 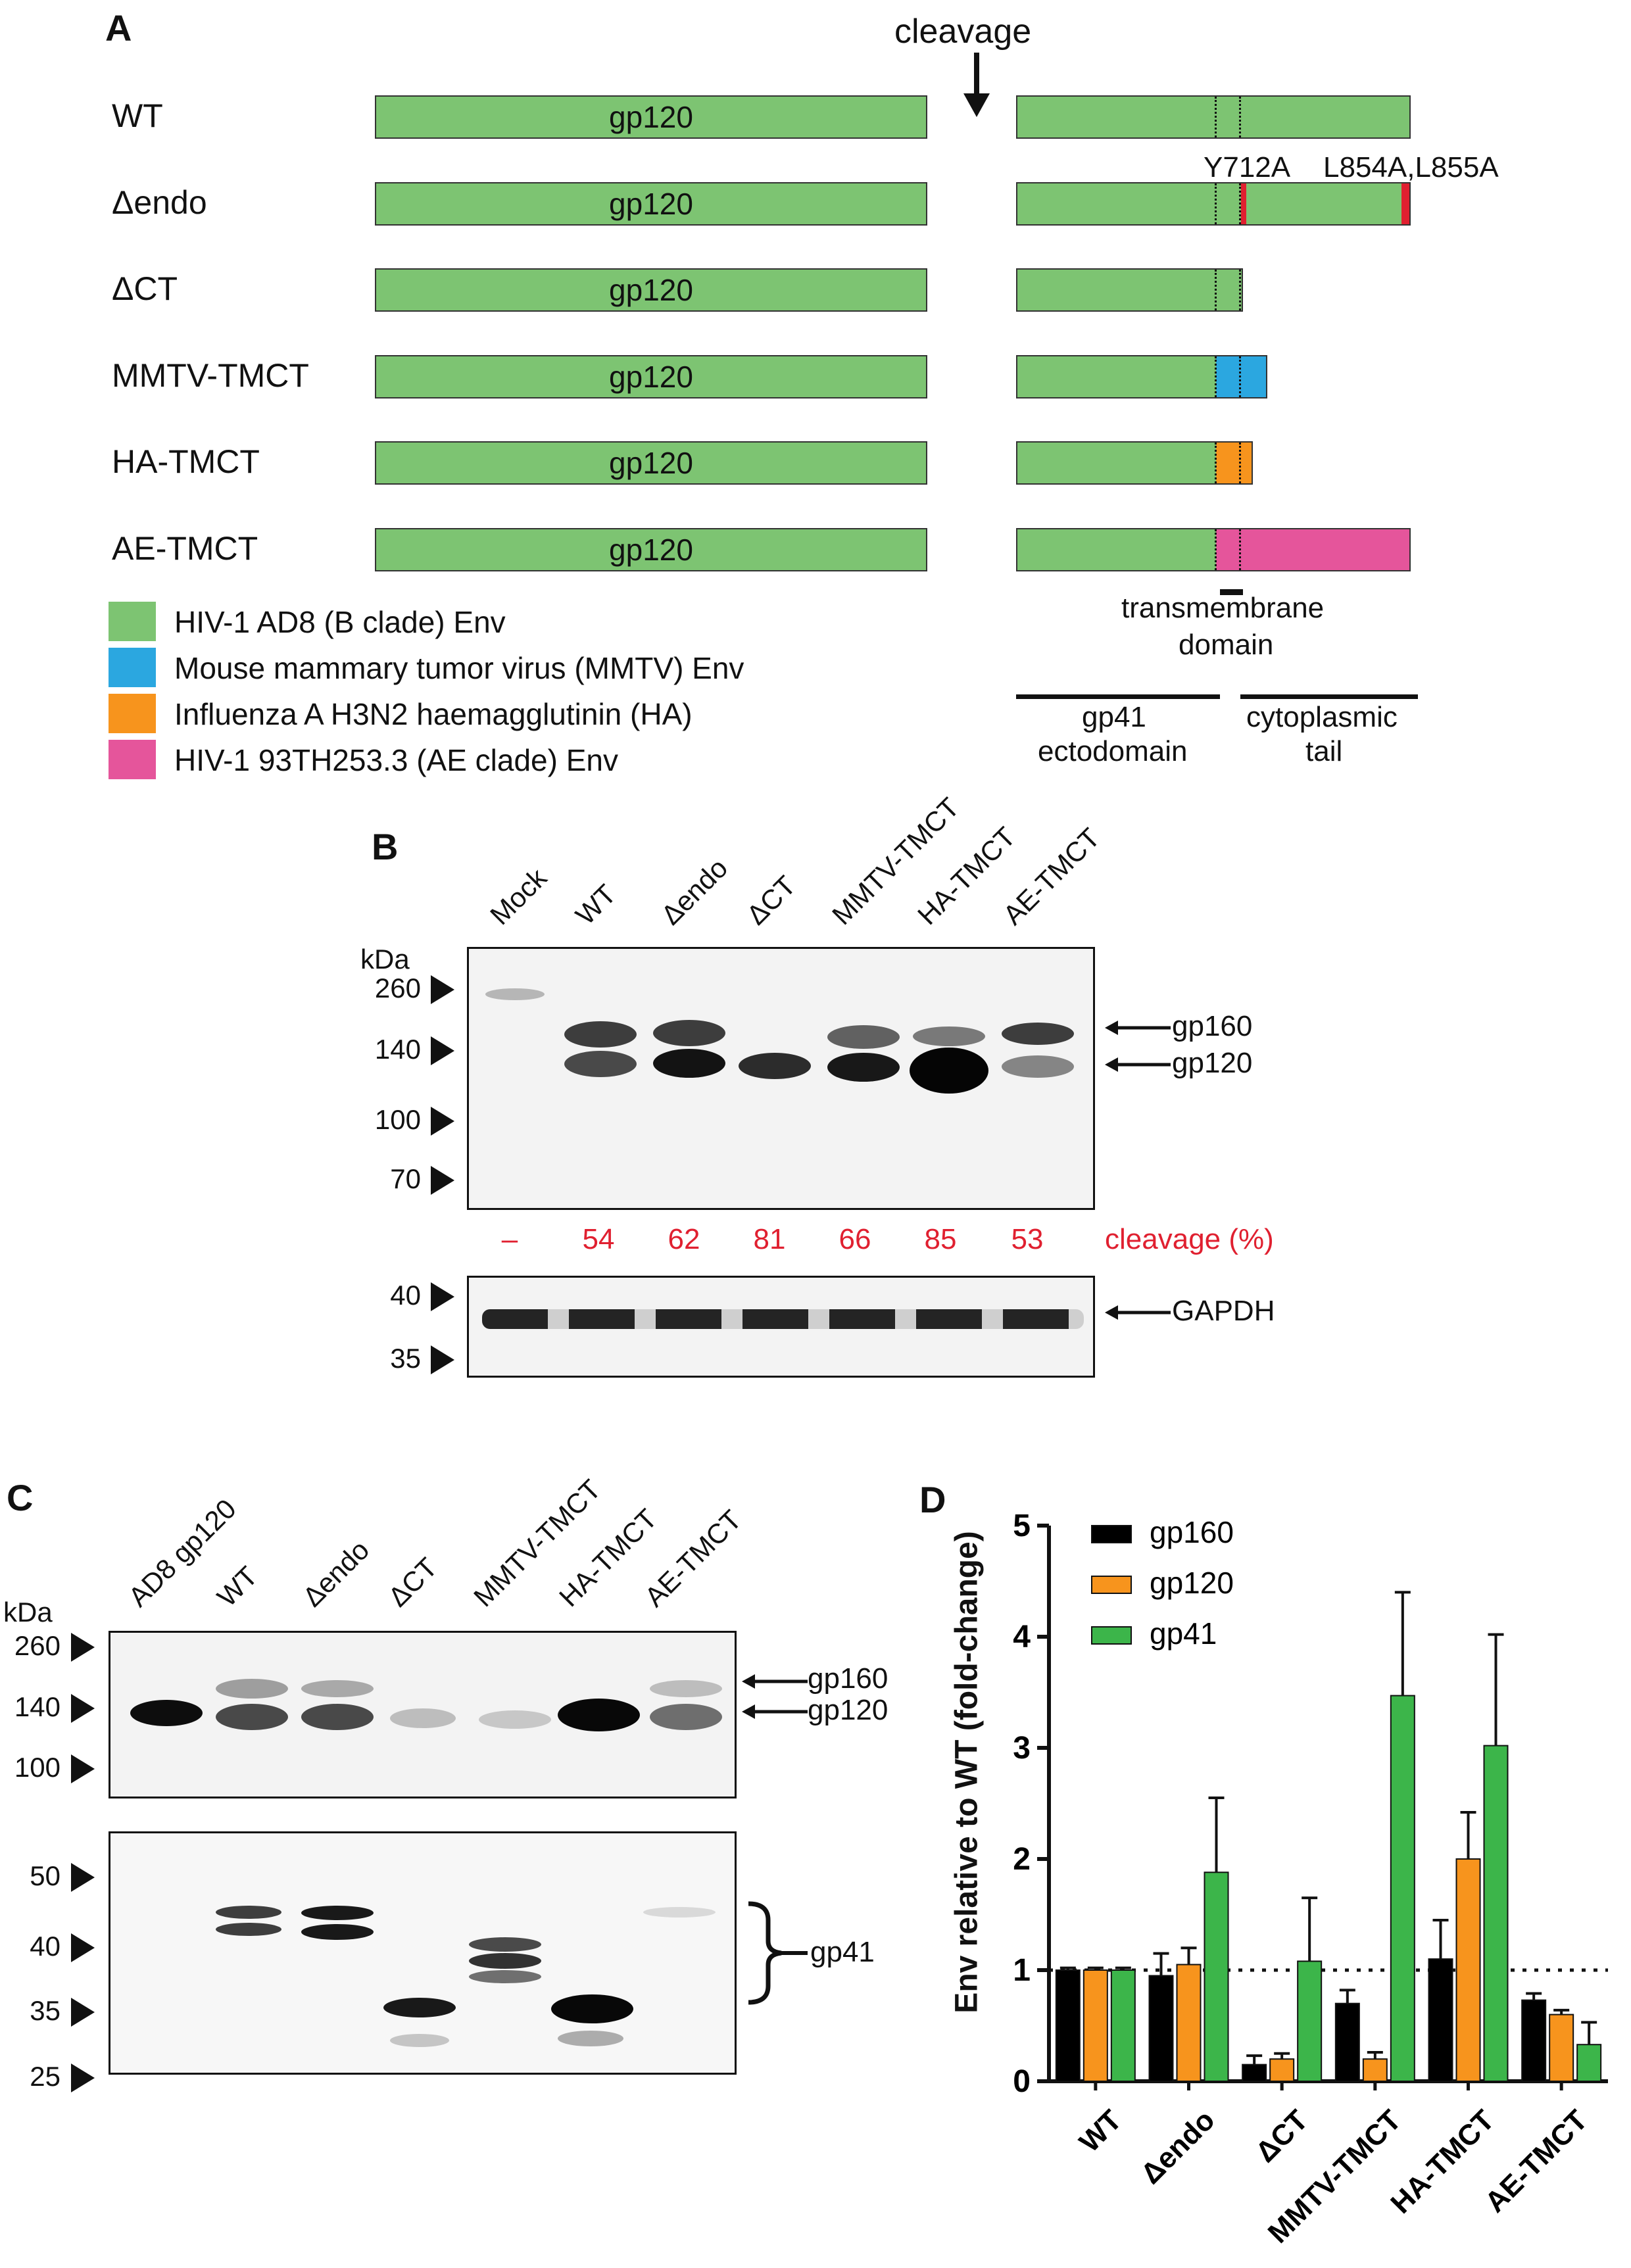 What do you see at coordinates (145, 288) in the screenshot?
I see `construct-name: ΔCT` at bounding box center [145, 288].